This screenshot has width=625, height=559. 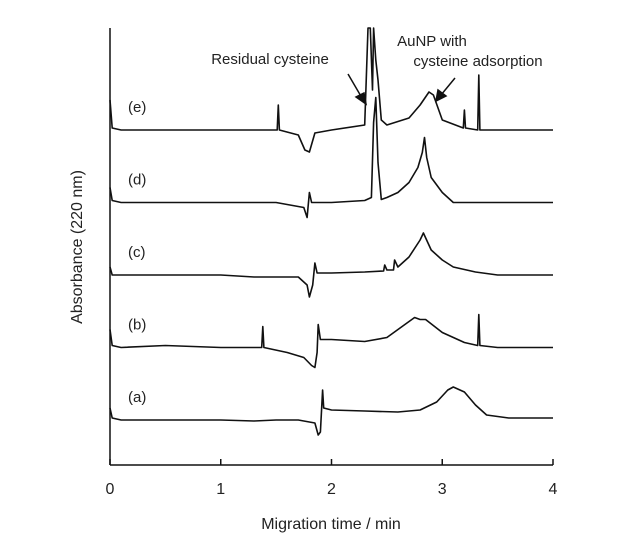 What do you see at coordinates (401, 89) in the screenshot?
I see `arrows` at bounding box center [401, 89].